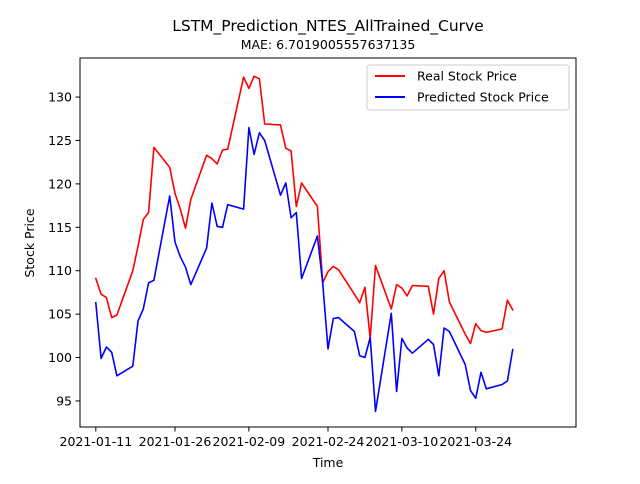 The width and height of the screenshot is (640, 484). I want to click on legend-frame, so click(468, 87).